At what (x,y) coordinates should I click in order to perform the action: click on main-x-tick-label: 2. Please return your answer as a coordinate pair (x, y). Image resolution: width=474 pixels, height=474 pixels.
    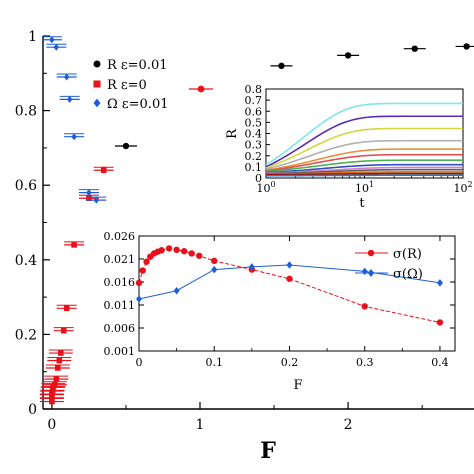
    Looking at the image, I should click on (348, 425).